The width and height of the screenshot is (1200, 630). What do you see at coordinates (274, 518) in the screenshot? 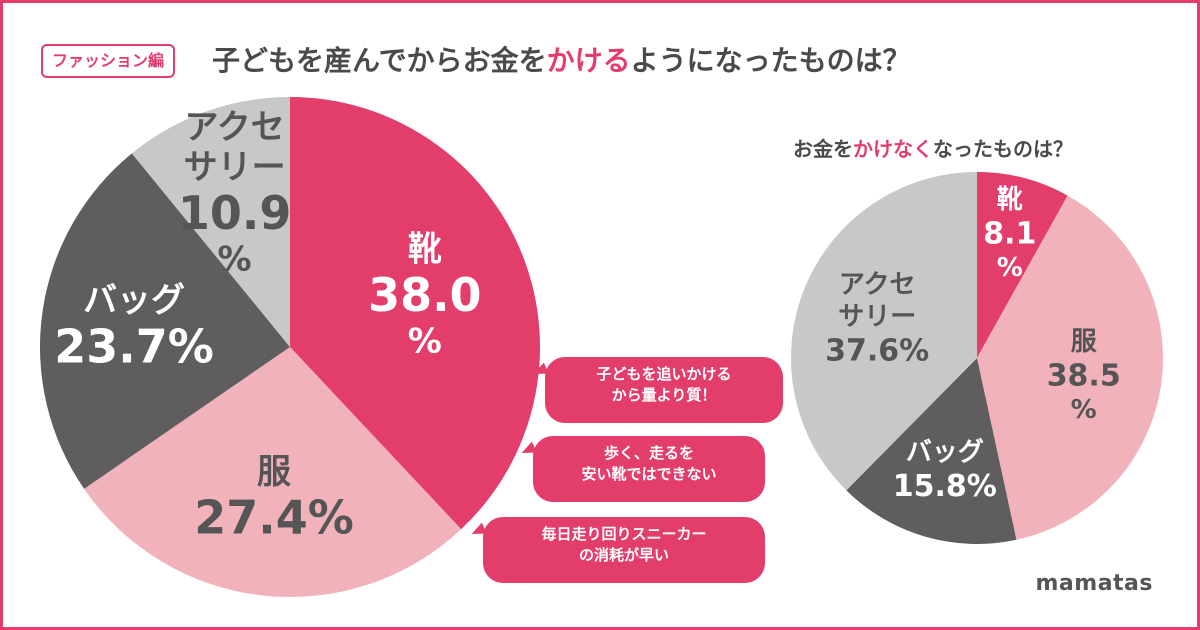
I see `main-label-value: 27.4%` at bounding box center [274, 518].